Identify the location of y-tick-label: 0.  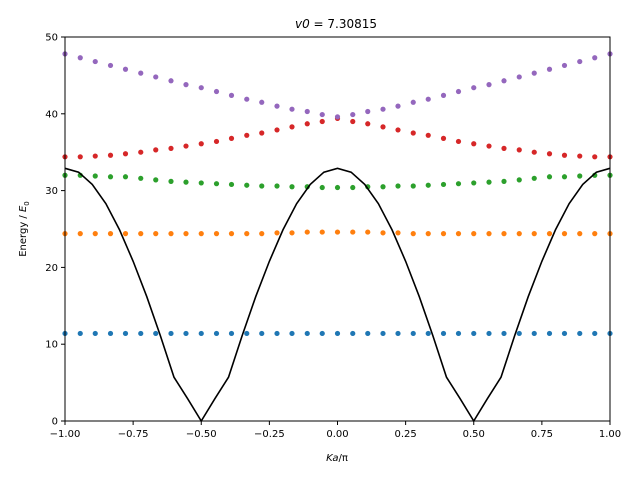
(55, 422).